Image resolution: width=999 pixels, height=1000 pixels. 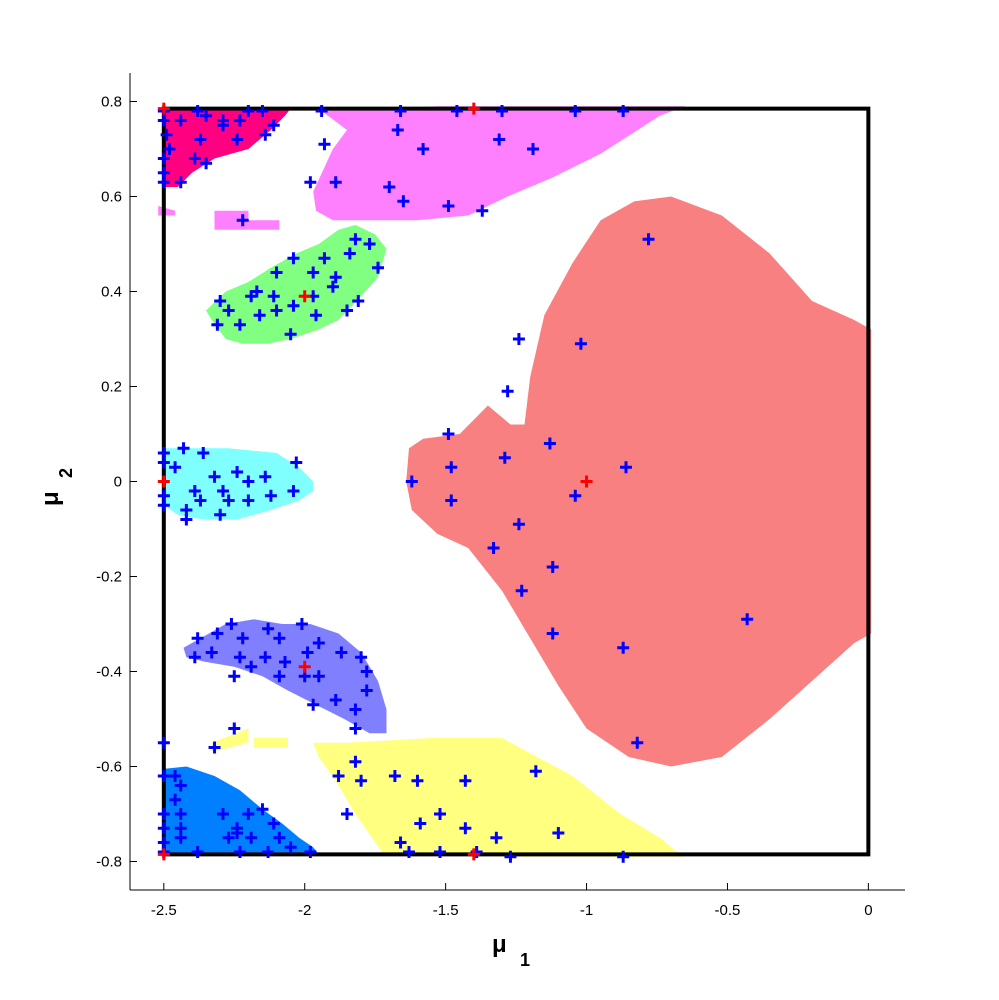 What do you see at coordinates (56, 487) in the screenshot?
I see `y-axis-label-group: μ 2` at bounding box center [56, 487].